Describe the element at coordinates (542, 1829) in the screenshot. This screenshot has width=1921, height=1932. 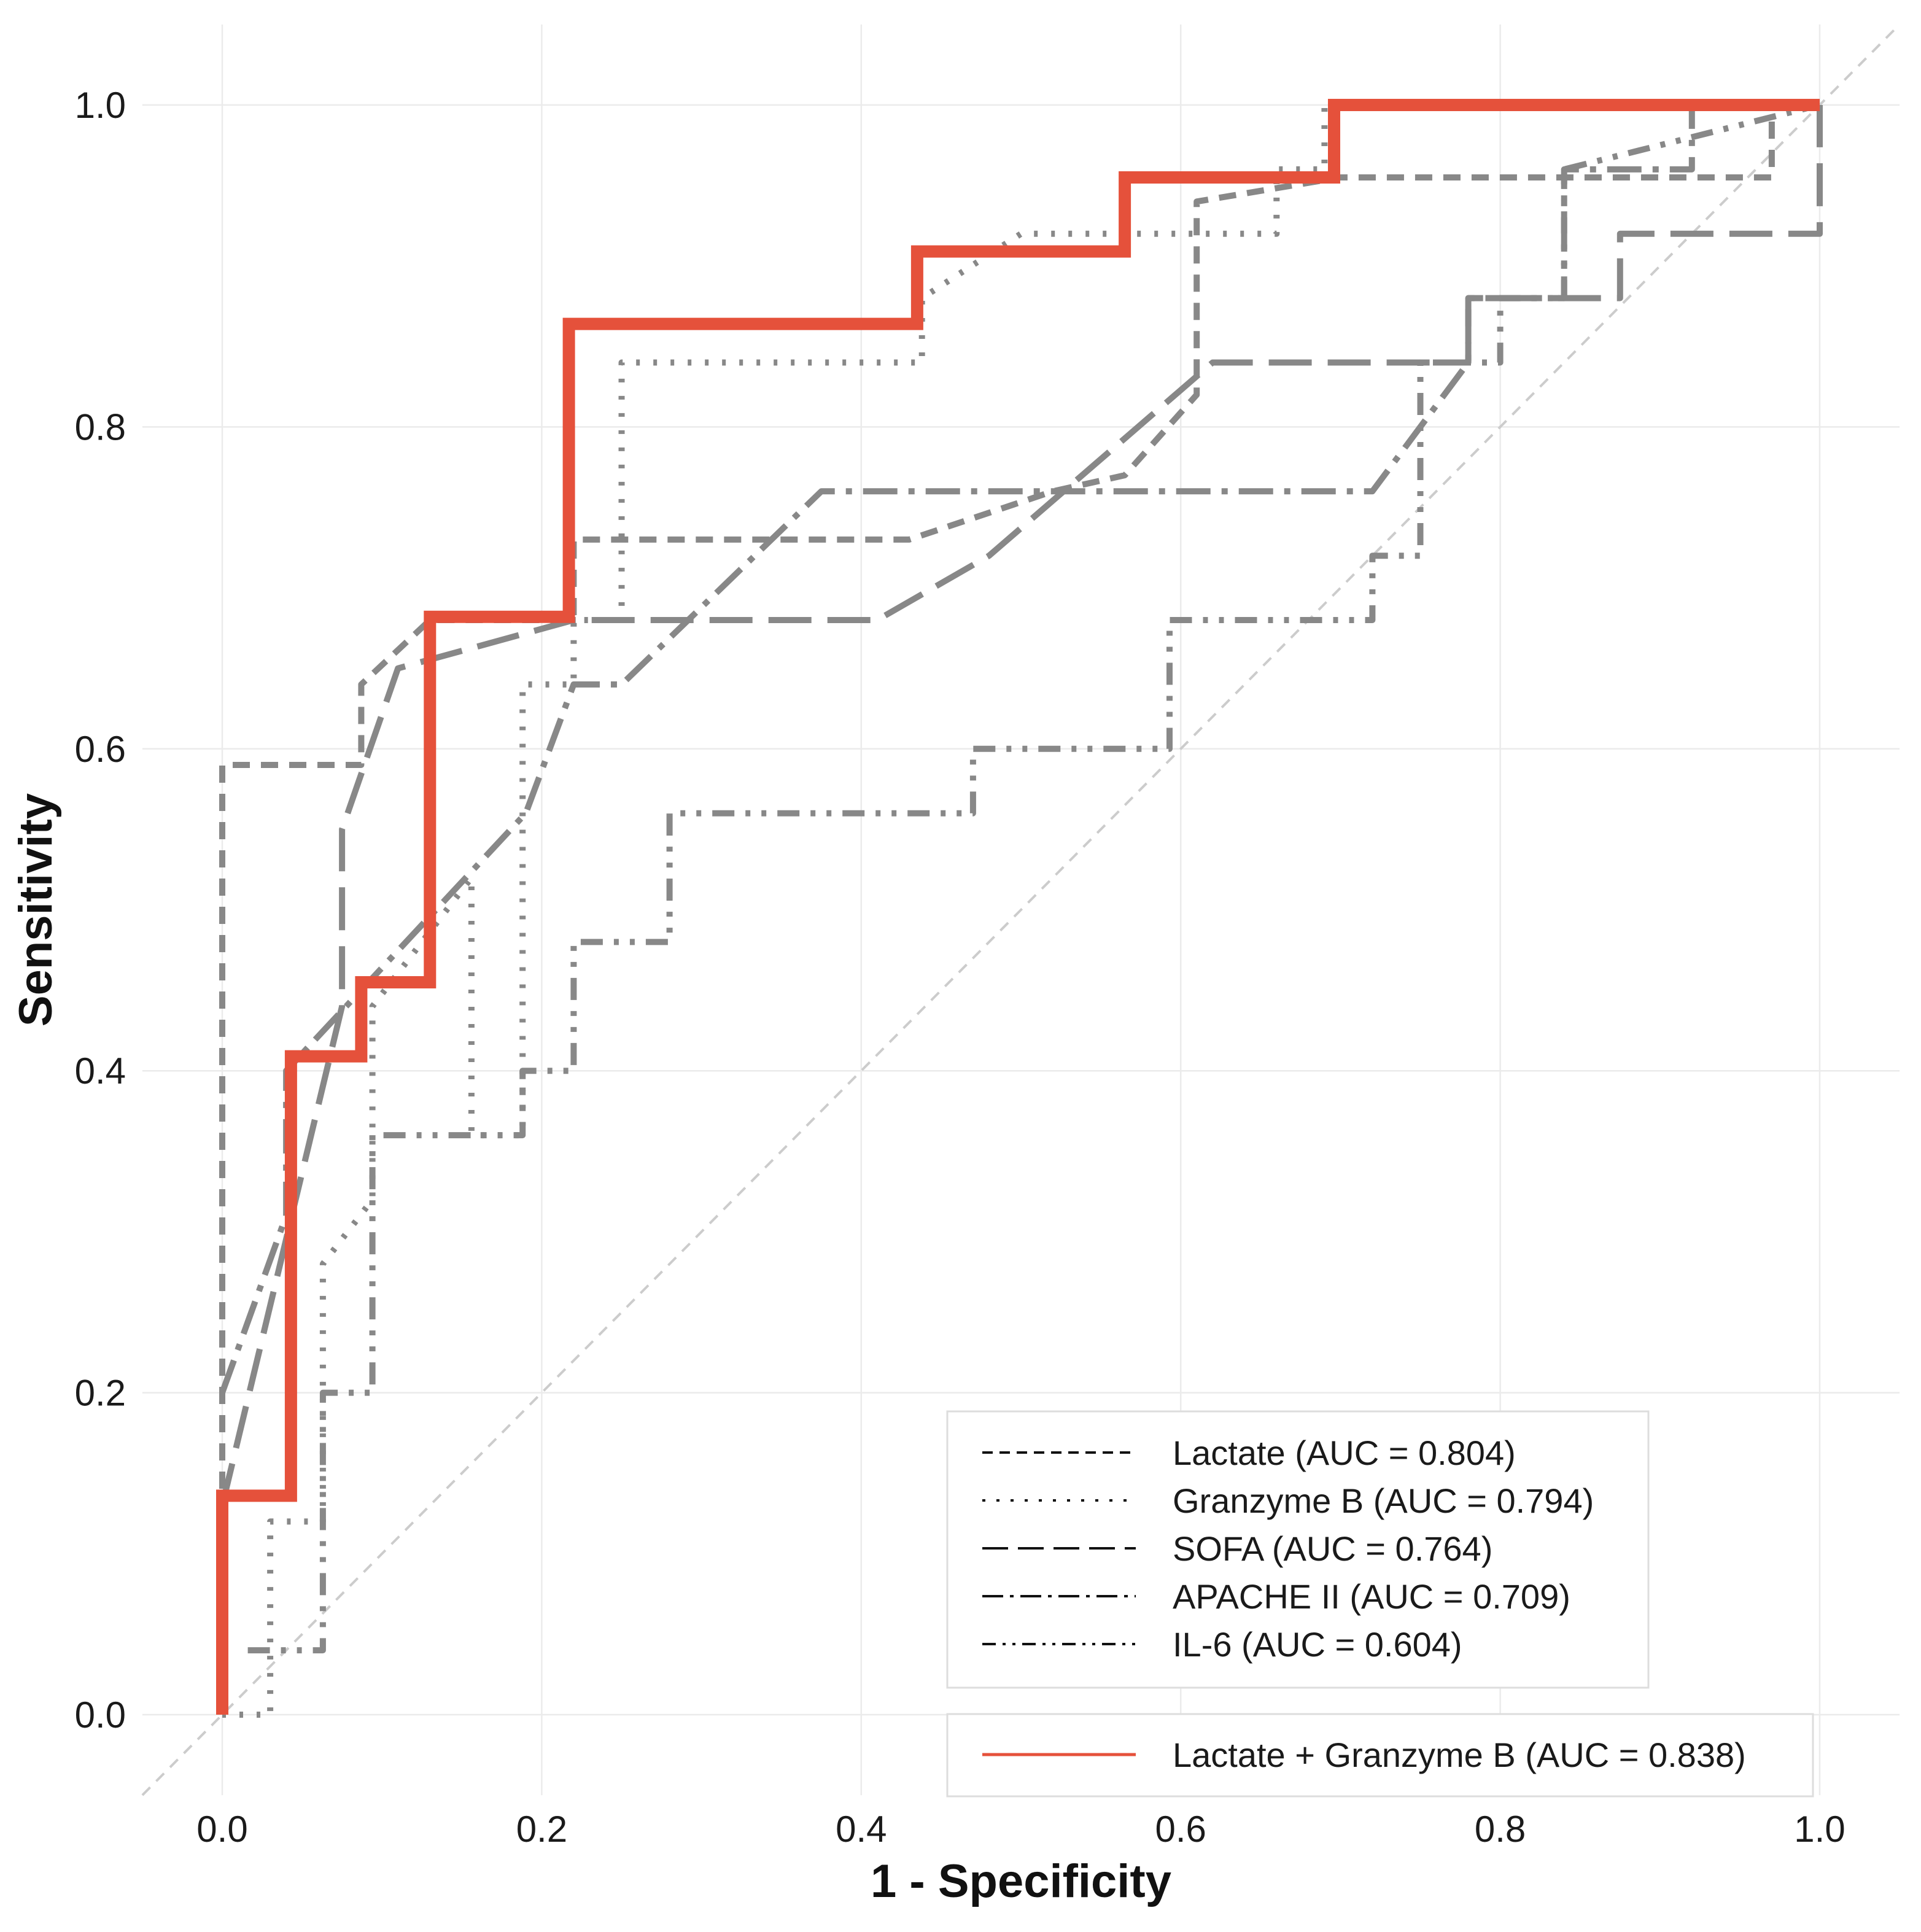
I see `x-tick-label-1: 0.2` at that location.